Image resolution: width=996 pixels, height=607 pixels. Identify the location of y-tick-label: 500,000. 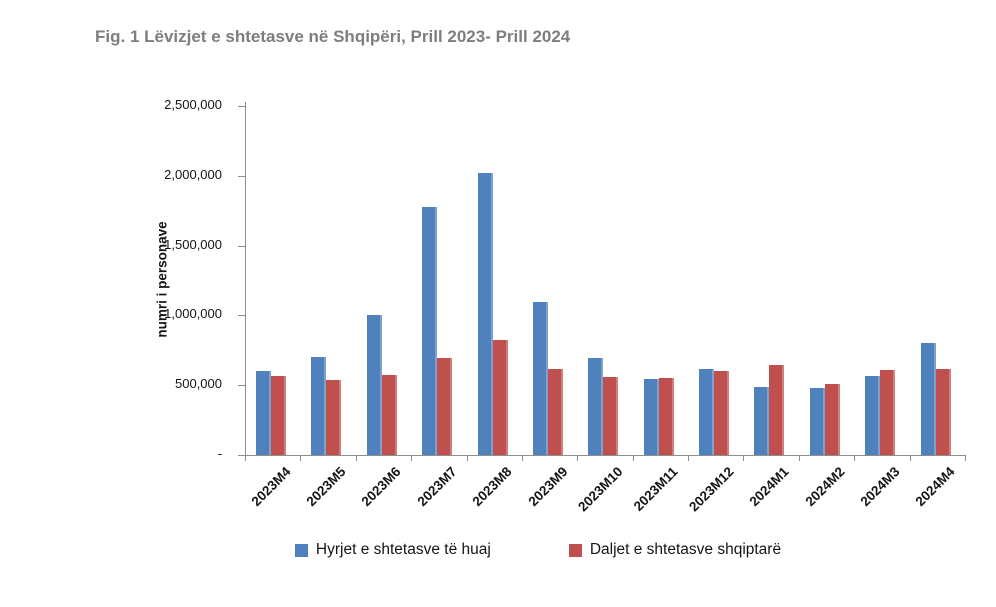
(198, 384).